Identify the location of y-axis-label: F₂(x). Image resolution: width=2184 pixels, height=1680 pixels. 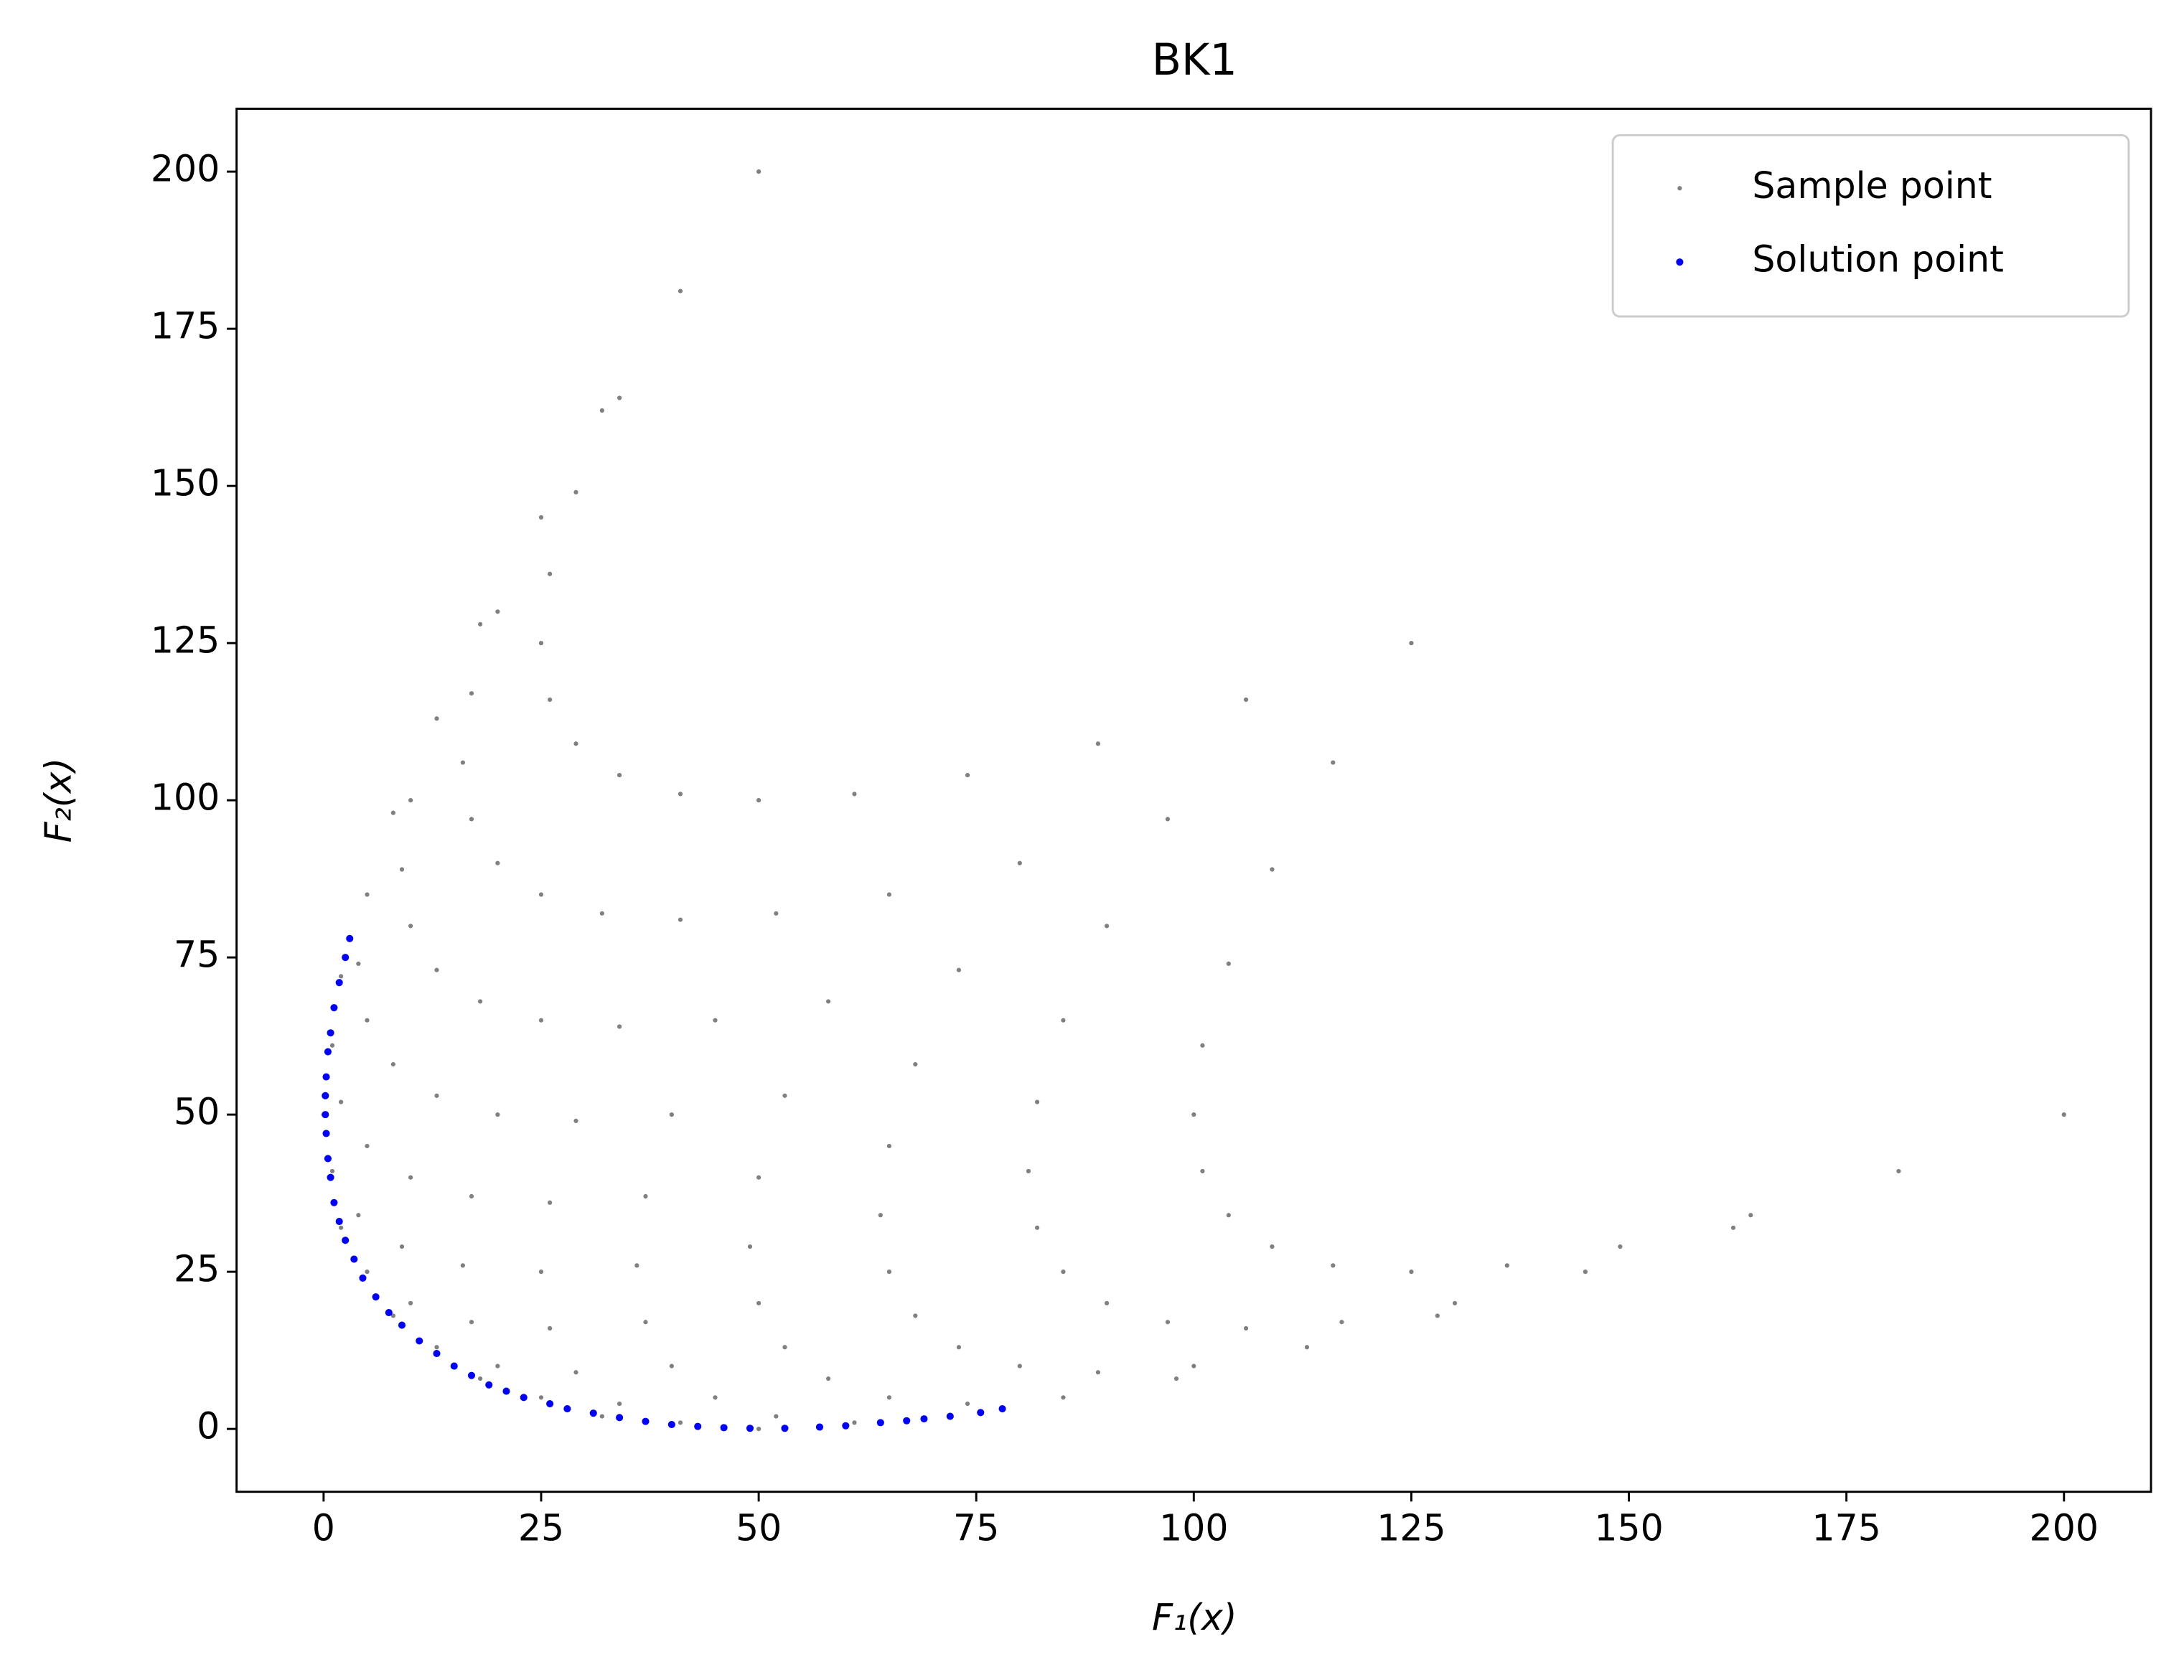
(58, 800).